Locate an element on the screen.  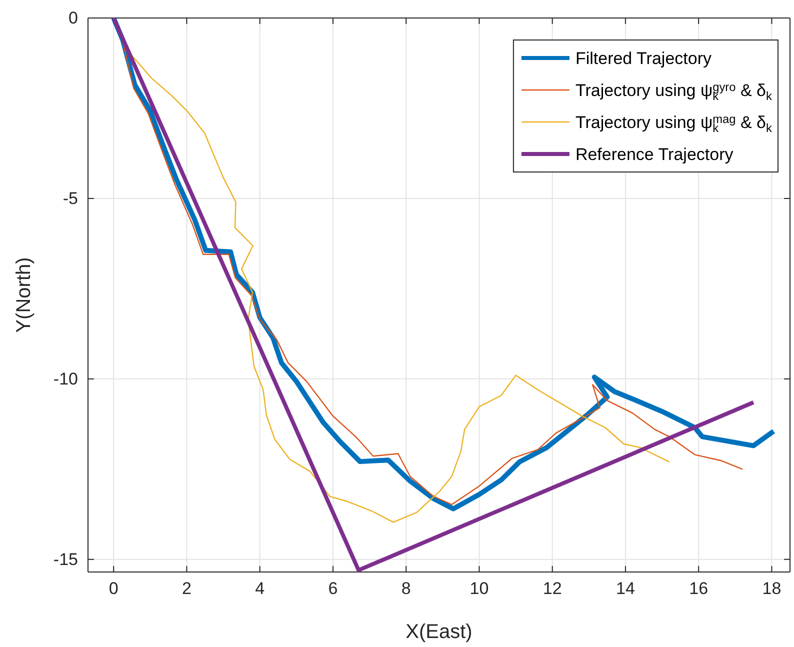
legend-label: Reference Trajectory is located at coordinates (654, 154).